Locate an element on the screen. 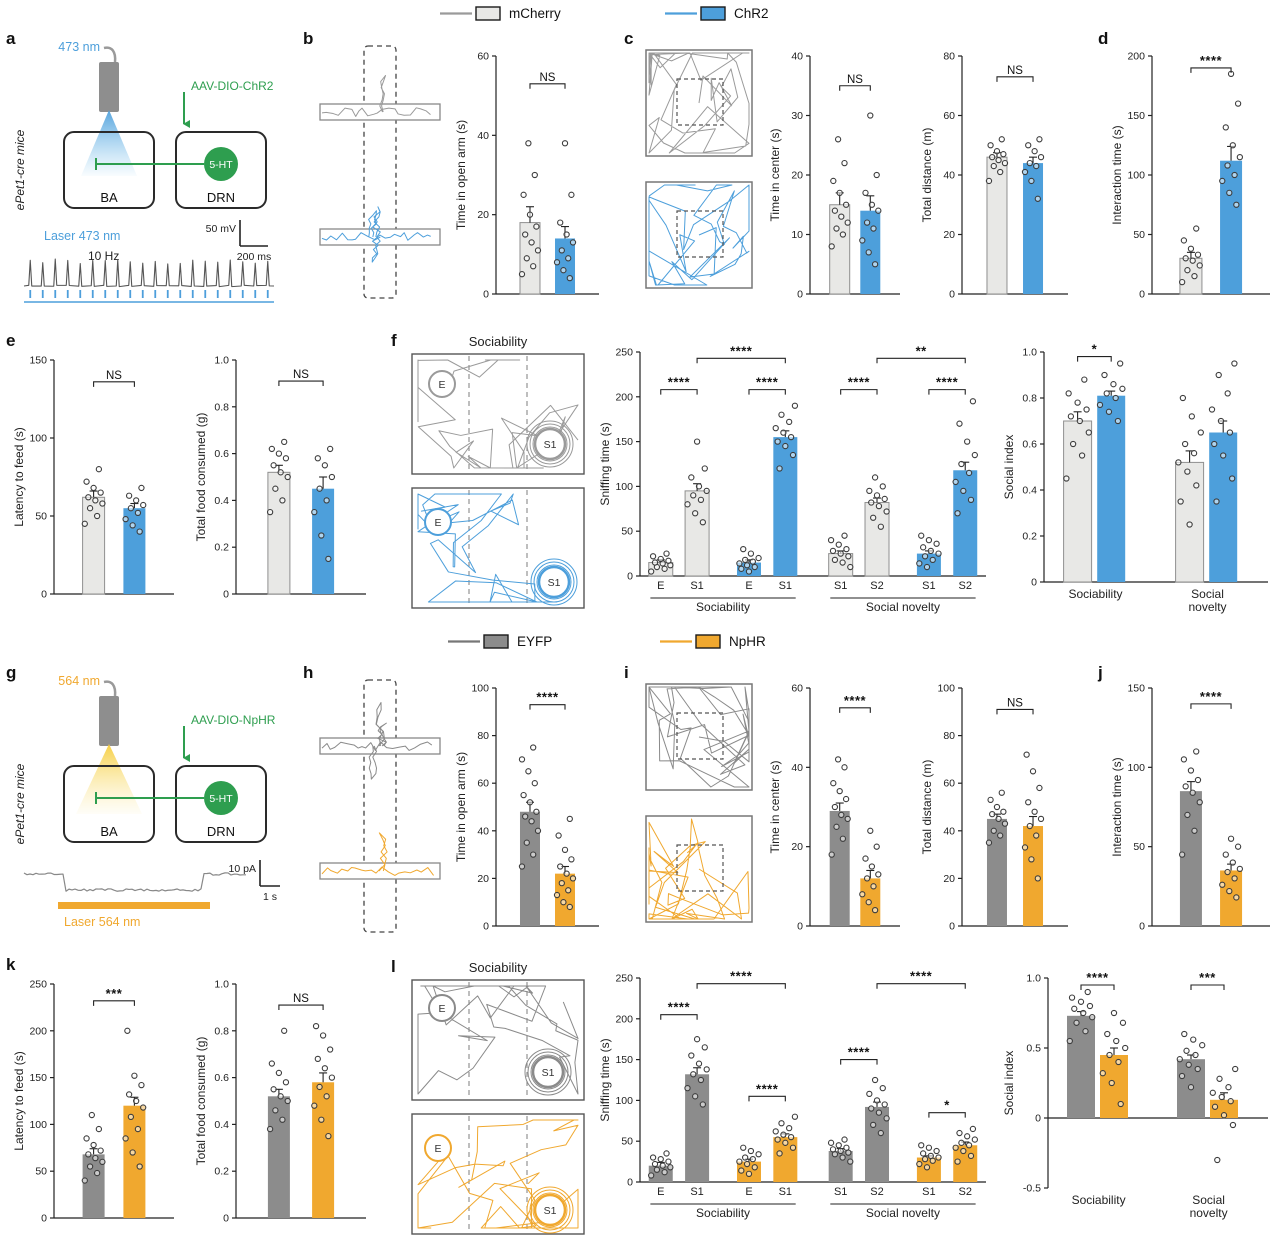  chart-time-in-center-i: 0 20 40 60 Time in center (s) **** is located at coordinates (837, 806).